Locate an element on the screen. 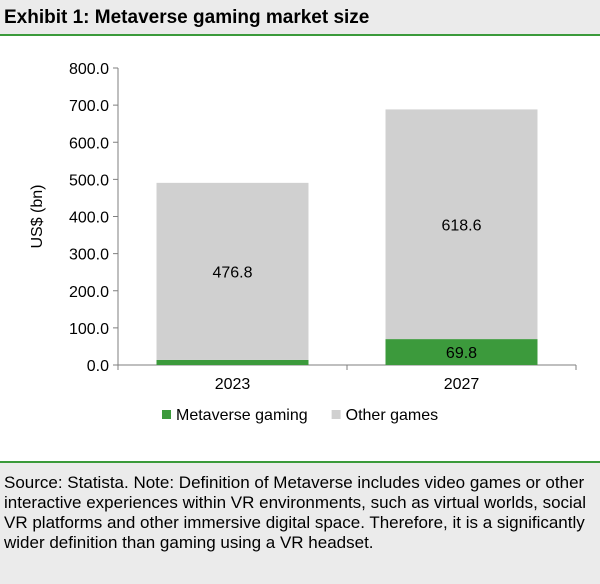 This screenshot has width=600, height=584. bar-metaverse-gaming-2023 is located at coordinates (232, 362).